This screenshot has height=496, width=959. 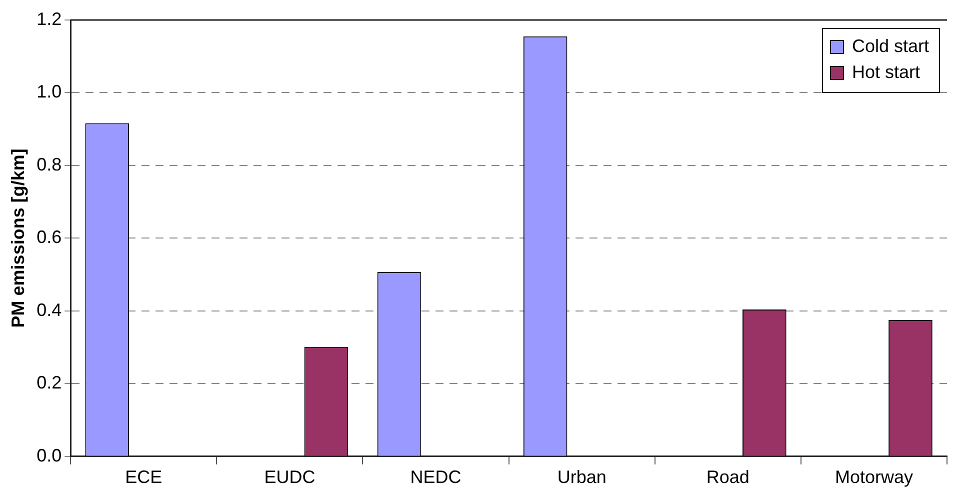 I want to click on legend-label: Cold start, so click(x=891, y=46).